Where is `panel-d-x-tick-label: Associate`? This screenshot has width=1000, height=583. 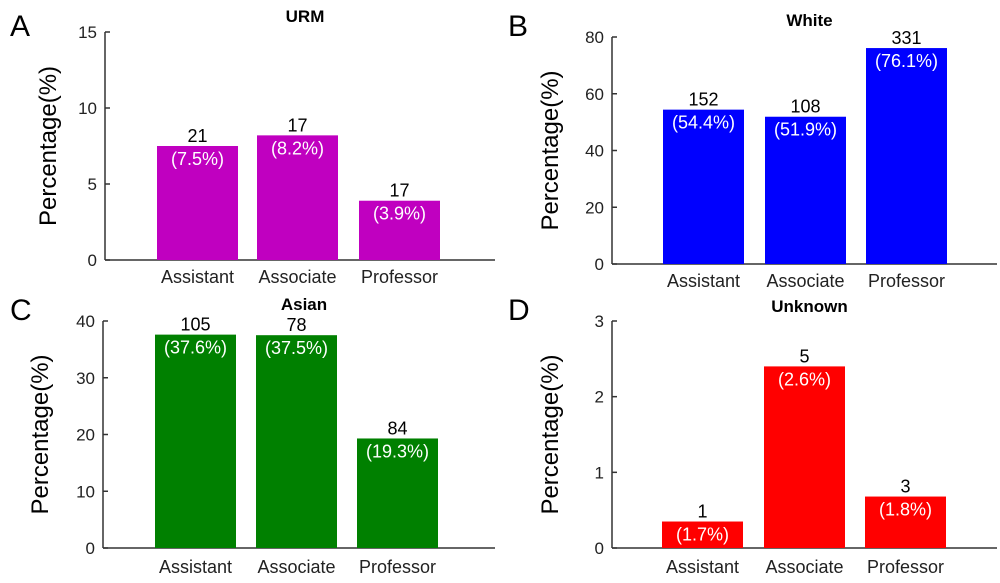 panel-d-x-tick-label: Associate is located at coordinates (804, 567).